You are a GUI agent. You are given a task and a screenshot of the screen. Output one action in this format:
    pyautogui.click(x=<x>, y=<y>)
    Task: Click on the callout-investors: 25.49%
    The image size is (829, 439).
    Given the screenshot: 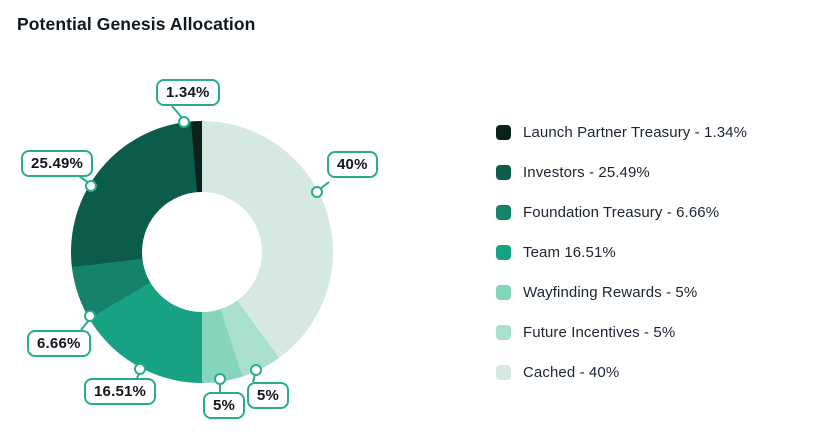 What is the action you would take?
    pyautogui.click(x=57, y=163)
    